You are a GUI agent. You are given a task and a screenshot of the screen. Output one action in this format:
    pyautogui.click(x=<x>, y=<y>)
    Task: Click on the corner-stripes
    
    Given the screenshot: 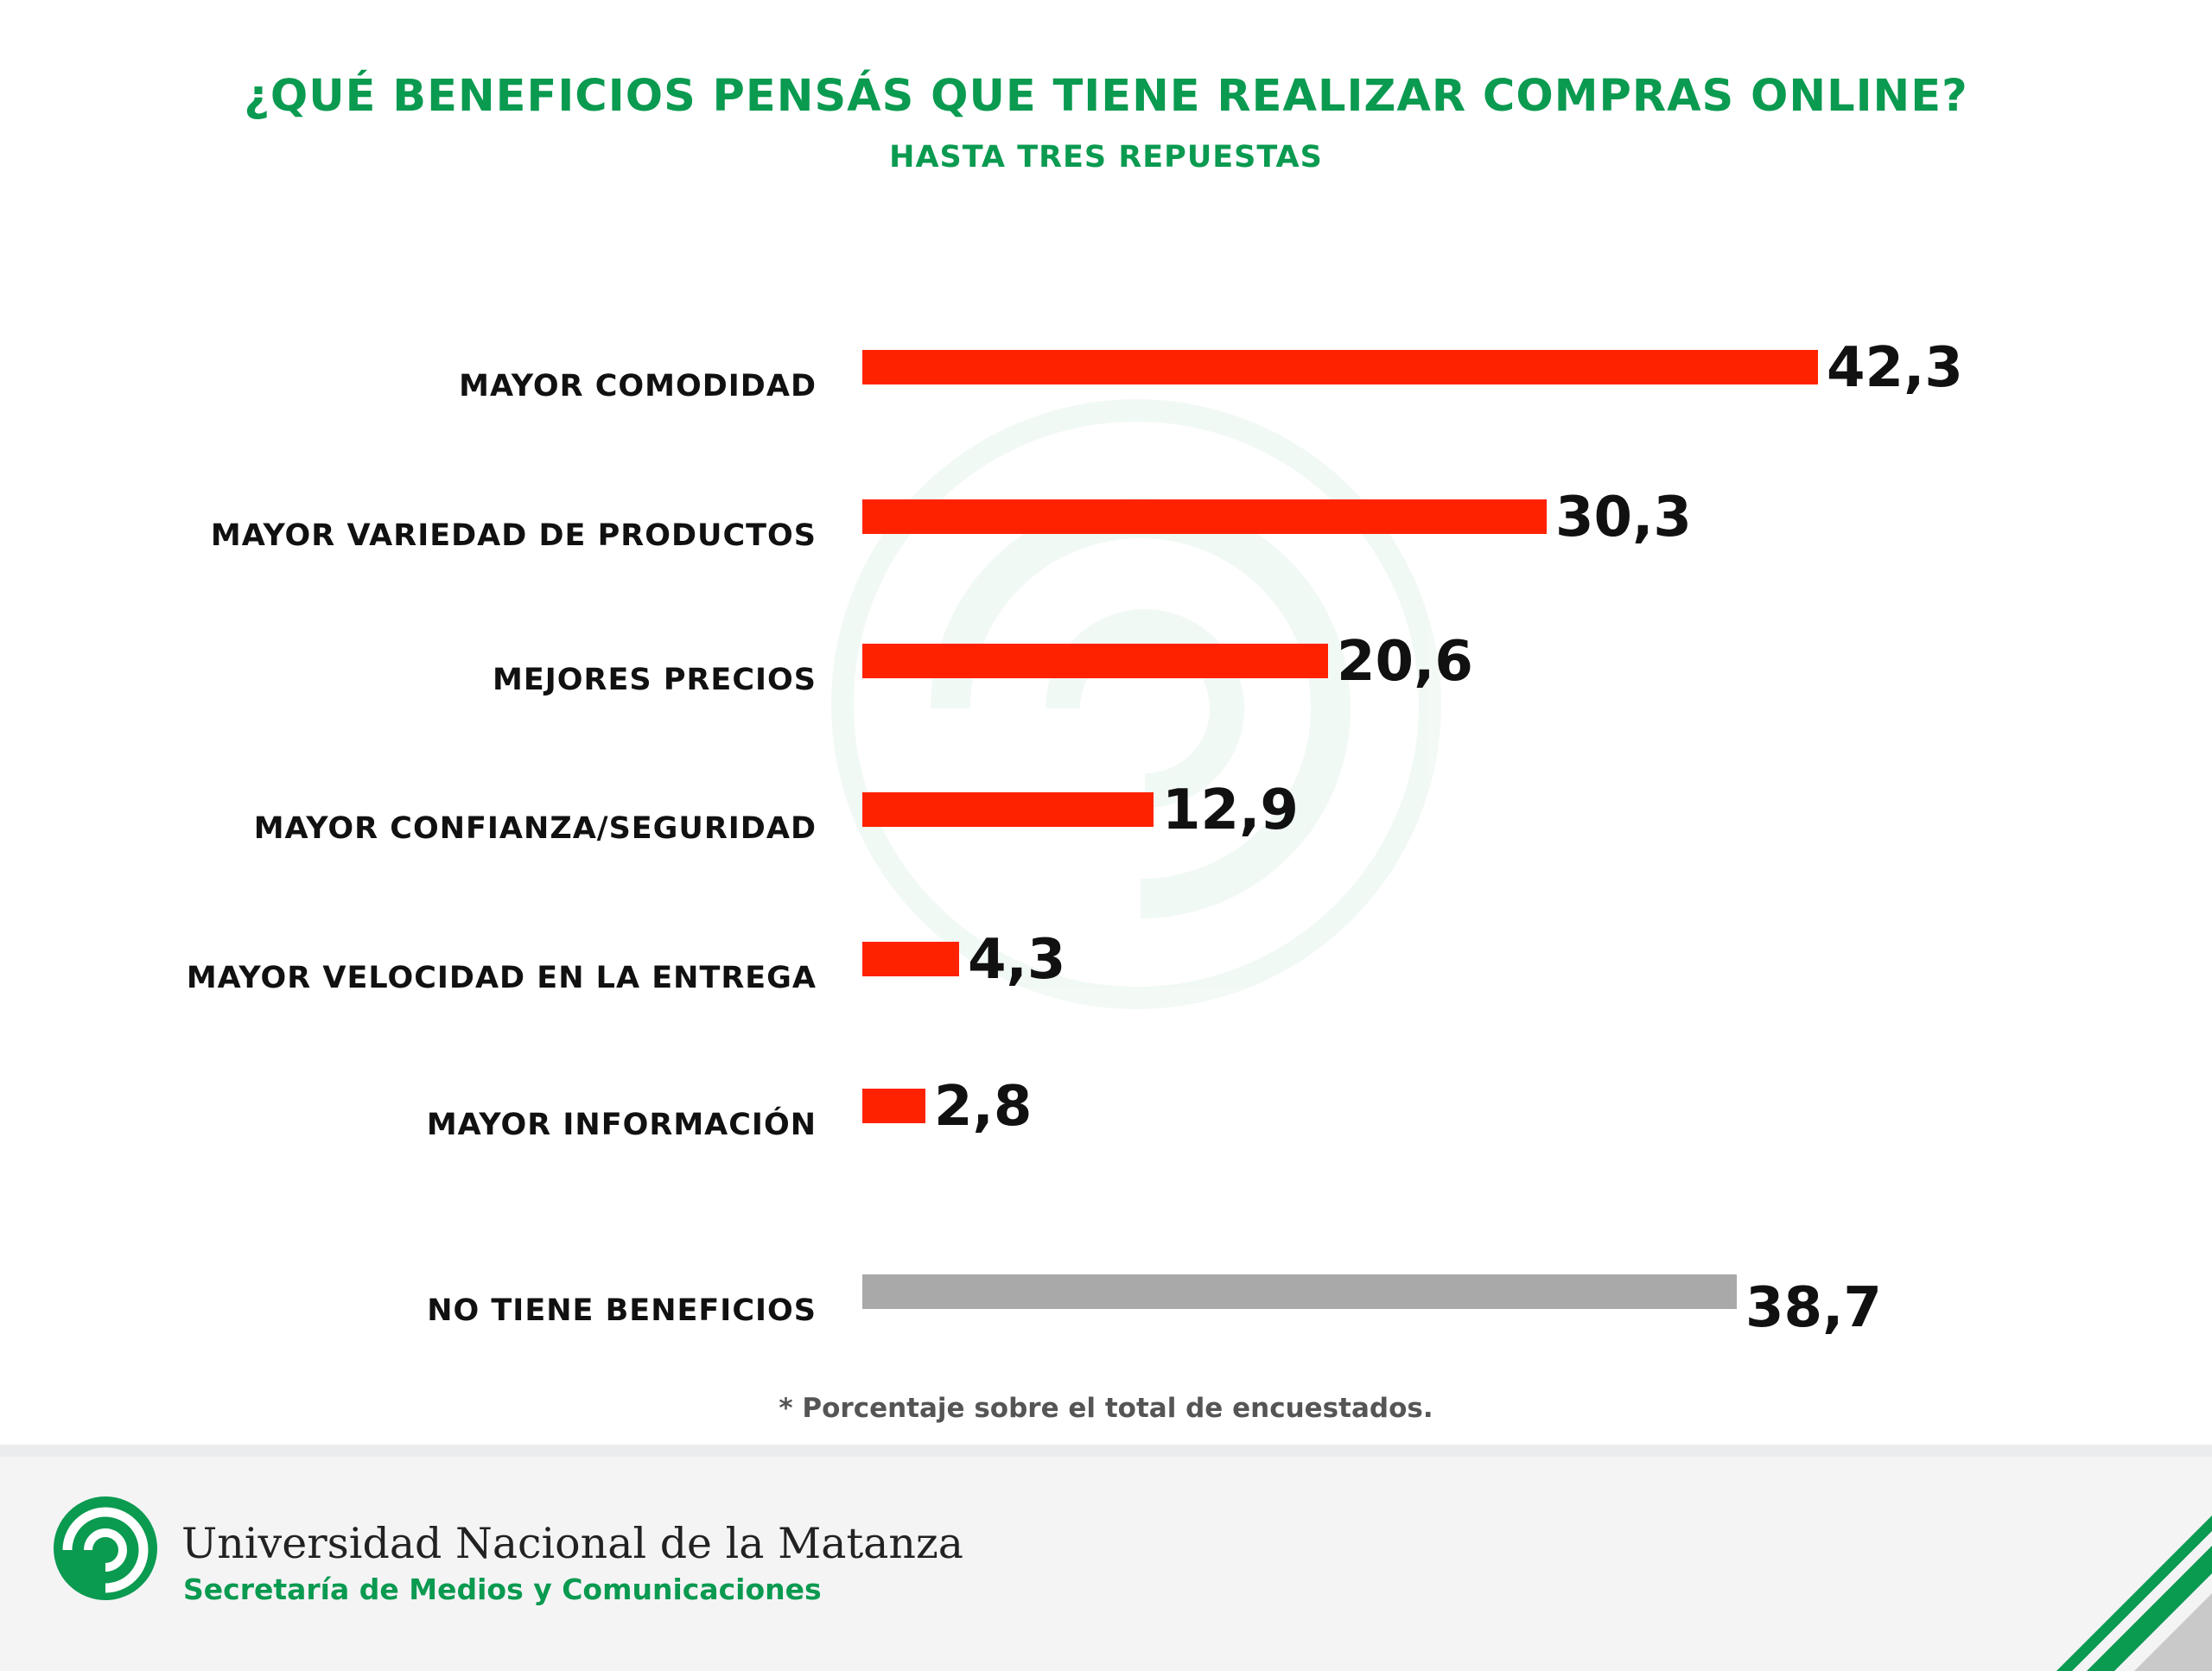 What is the action you would take?
    pyautogui.click(x=2134, y=1593)
    